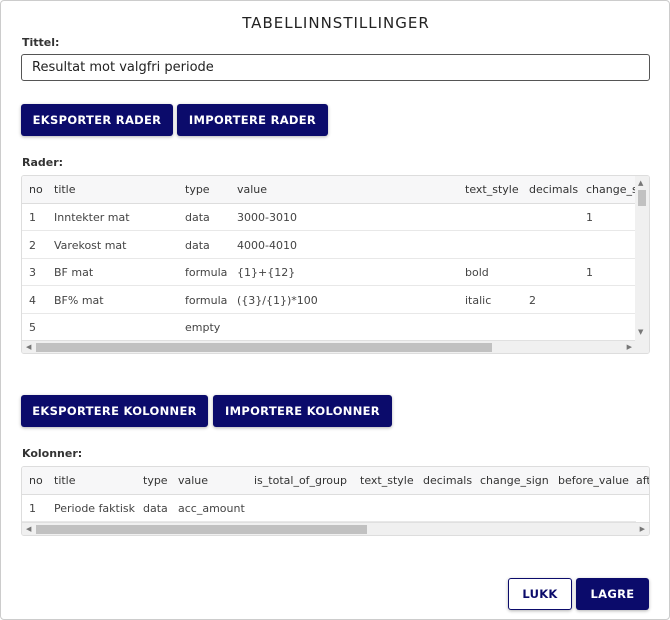 Image resolution: width=670 pixels, height=620 pixels. I want to click on table-row: 1 Inntekter mat data 3000-3010 1, so click(329, 217).